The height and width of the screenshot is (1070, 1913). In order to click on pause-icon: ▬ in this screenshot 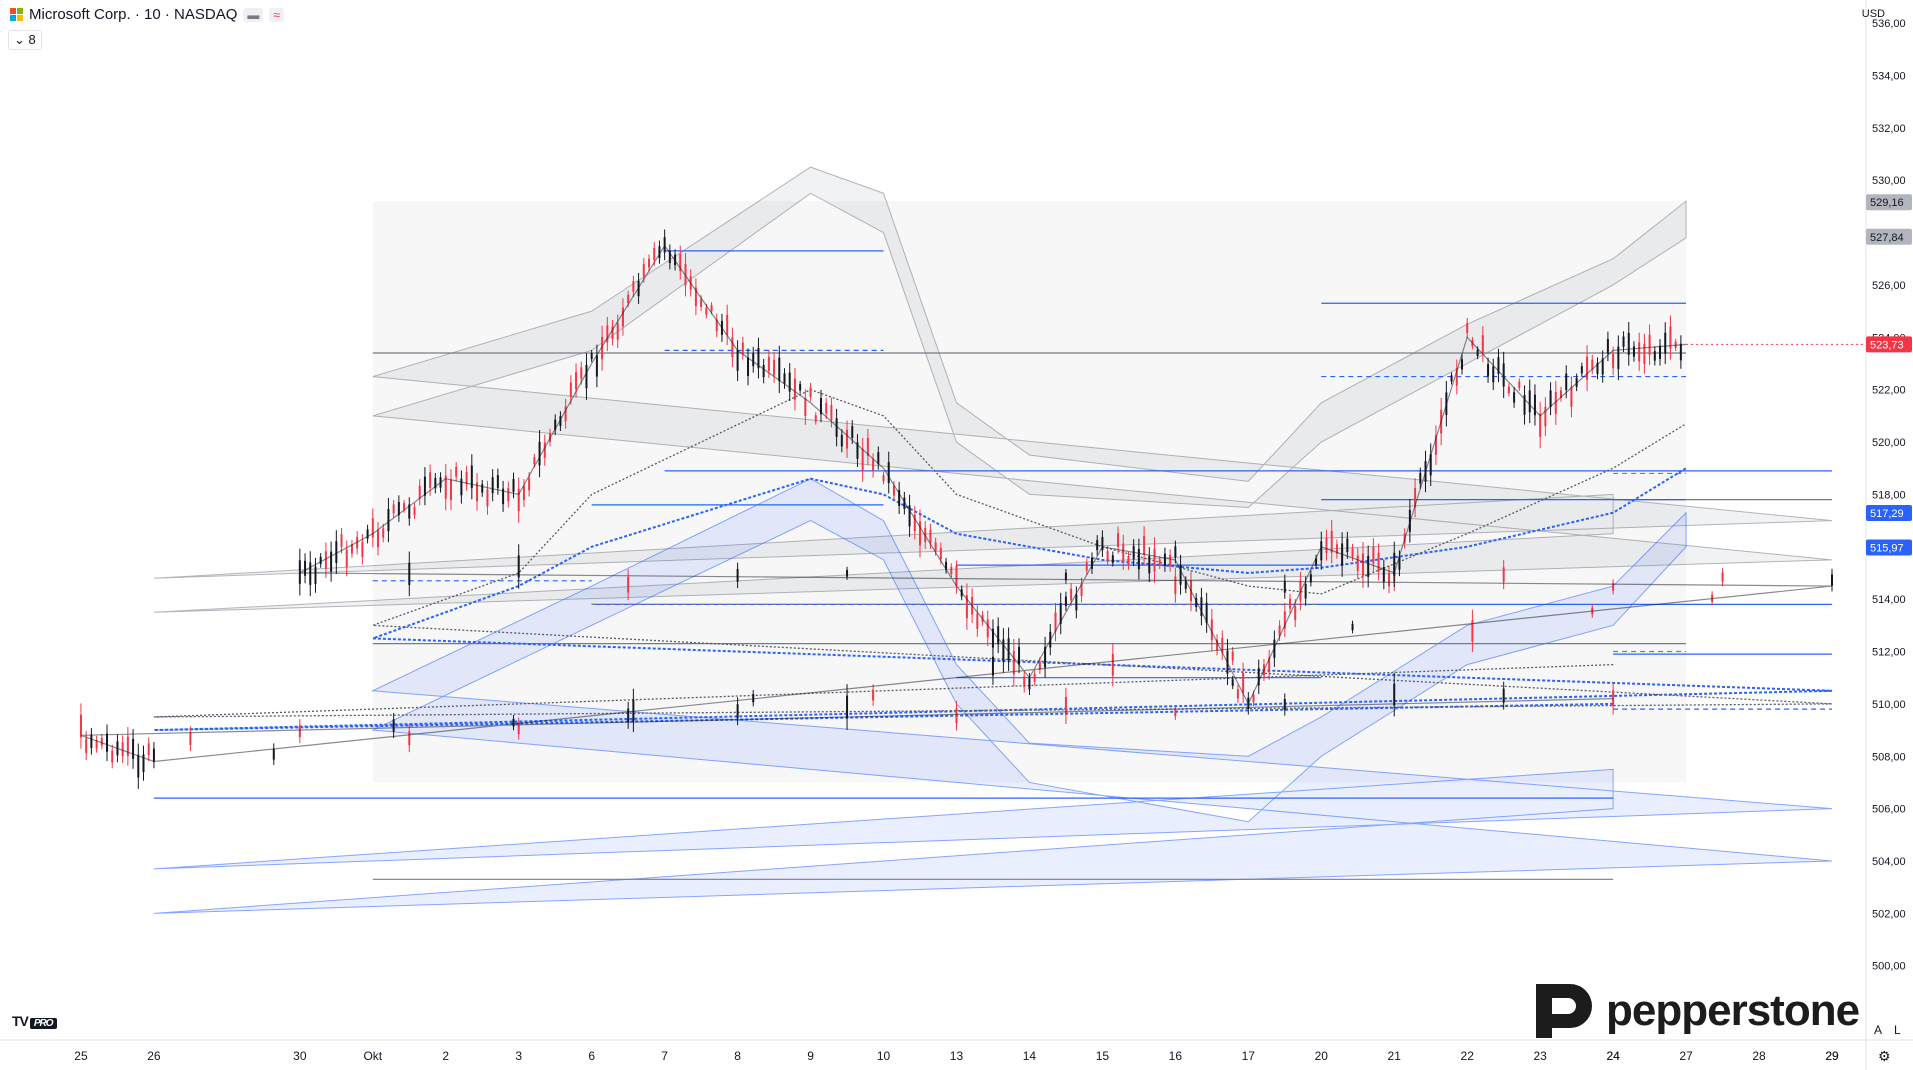, I will do `click(253, 14)`.